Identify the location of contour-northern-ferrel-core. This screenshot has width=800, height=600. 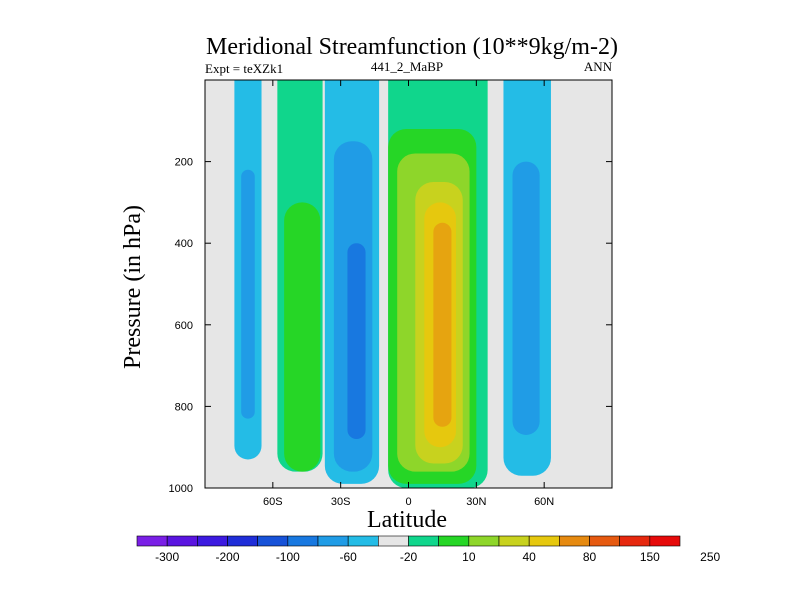
(526, 298).